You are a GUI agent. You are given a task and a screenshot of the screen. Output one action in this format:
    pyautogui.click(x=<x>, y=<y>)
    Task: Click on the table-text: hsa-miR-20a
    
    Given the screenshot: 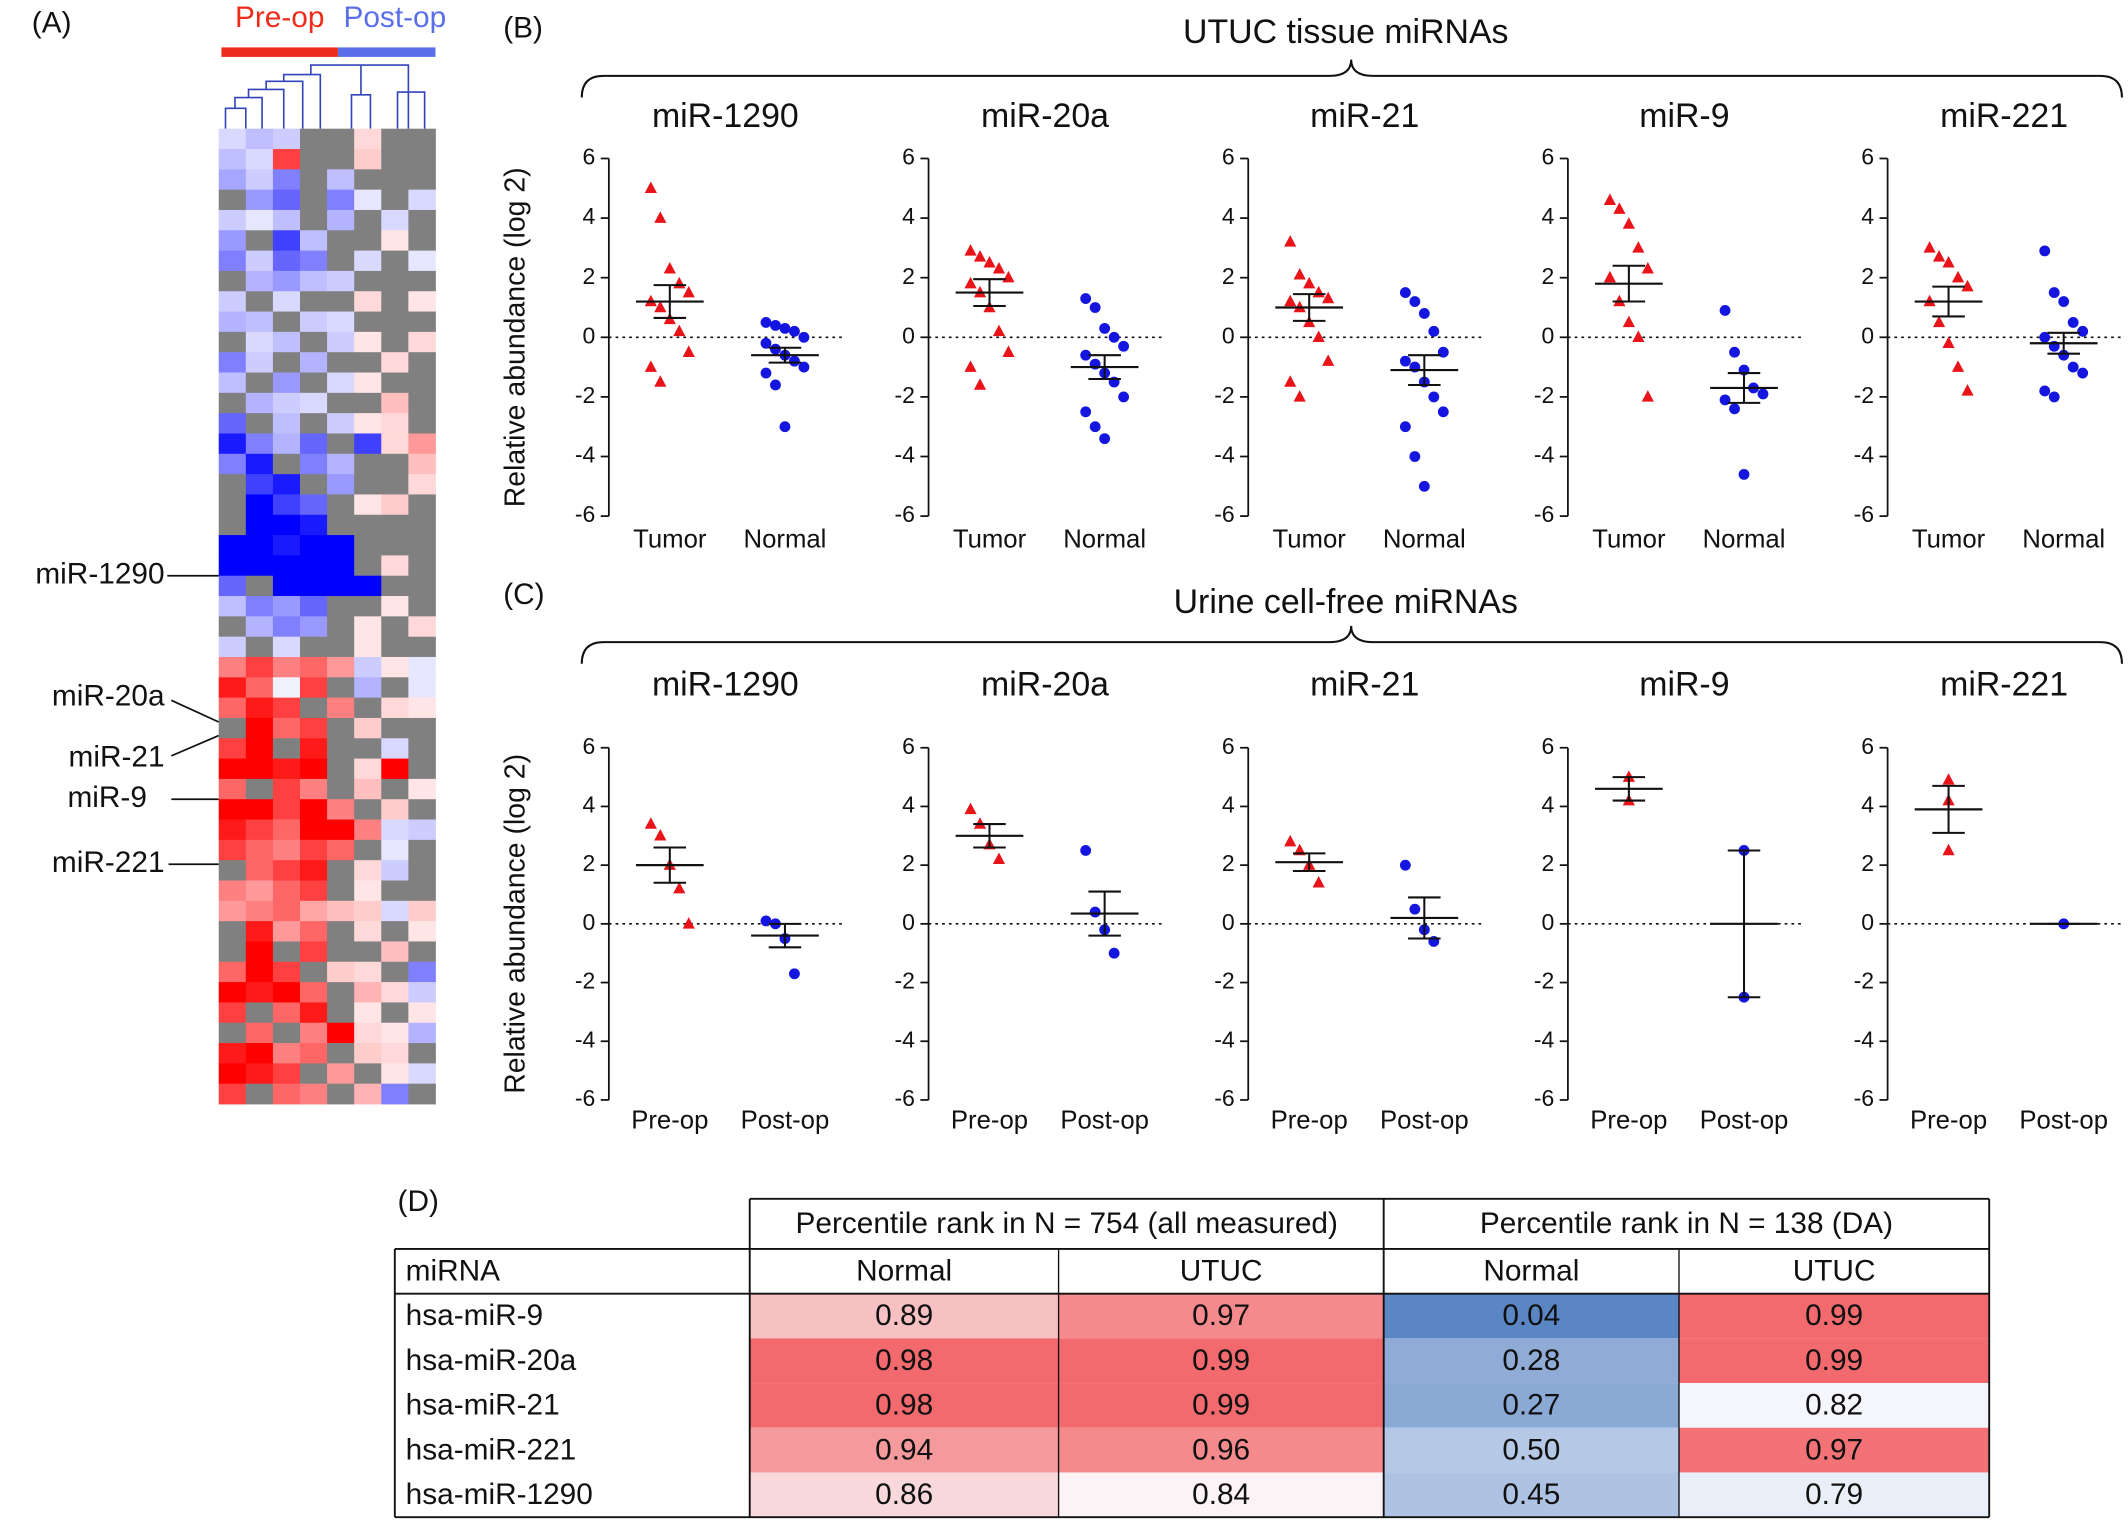 What is the action you would take?
    pyautogui.click(x=491, y=1360)
    